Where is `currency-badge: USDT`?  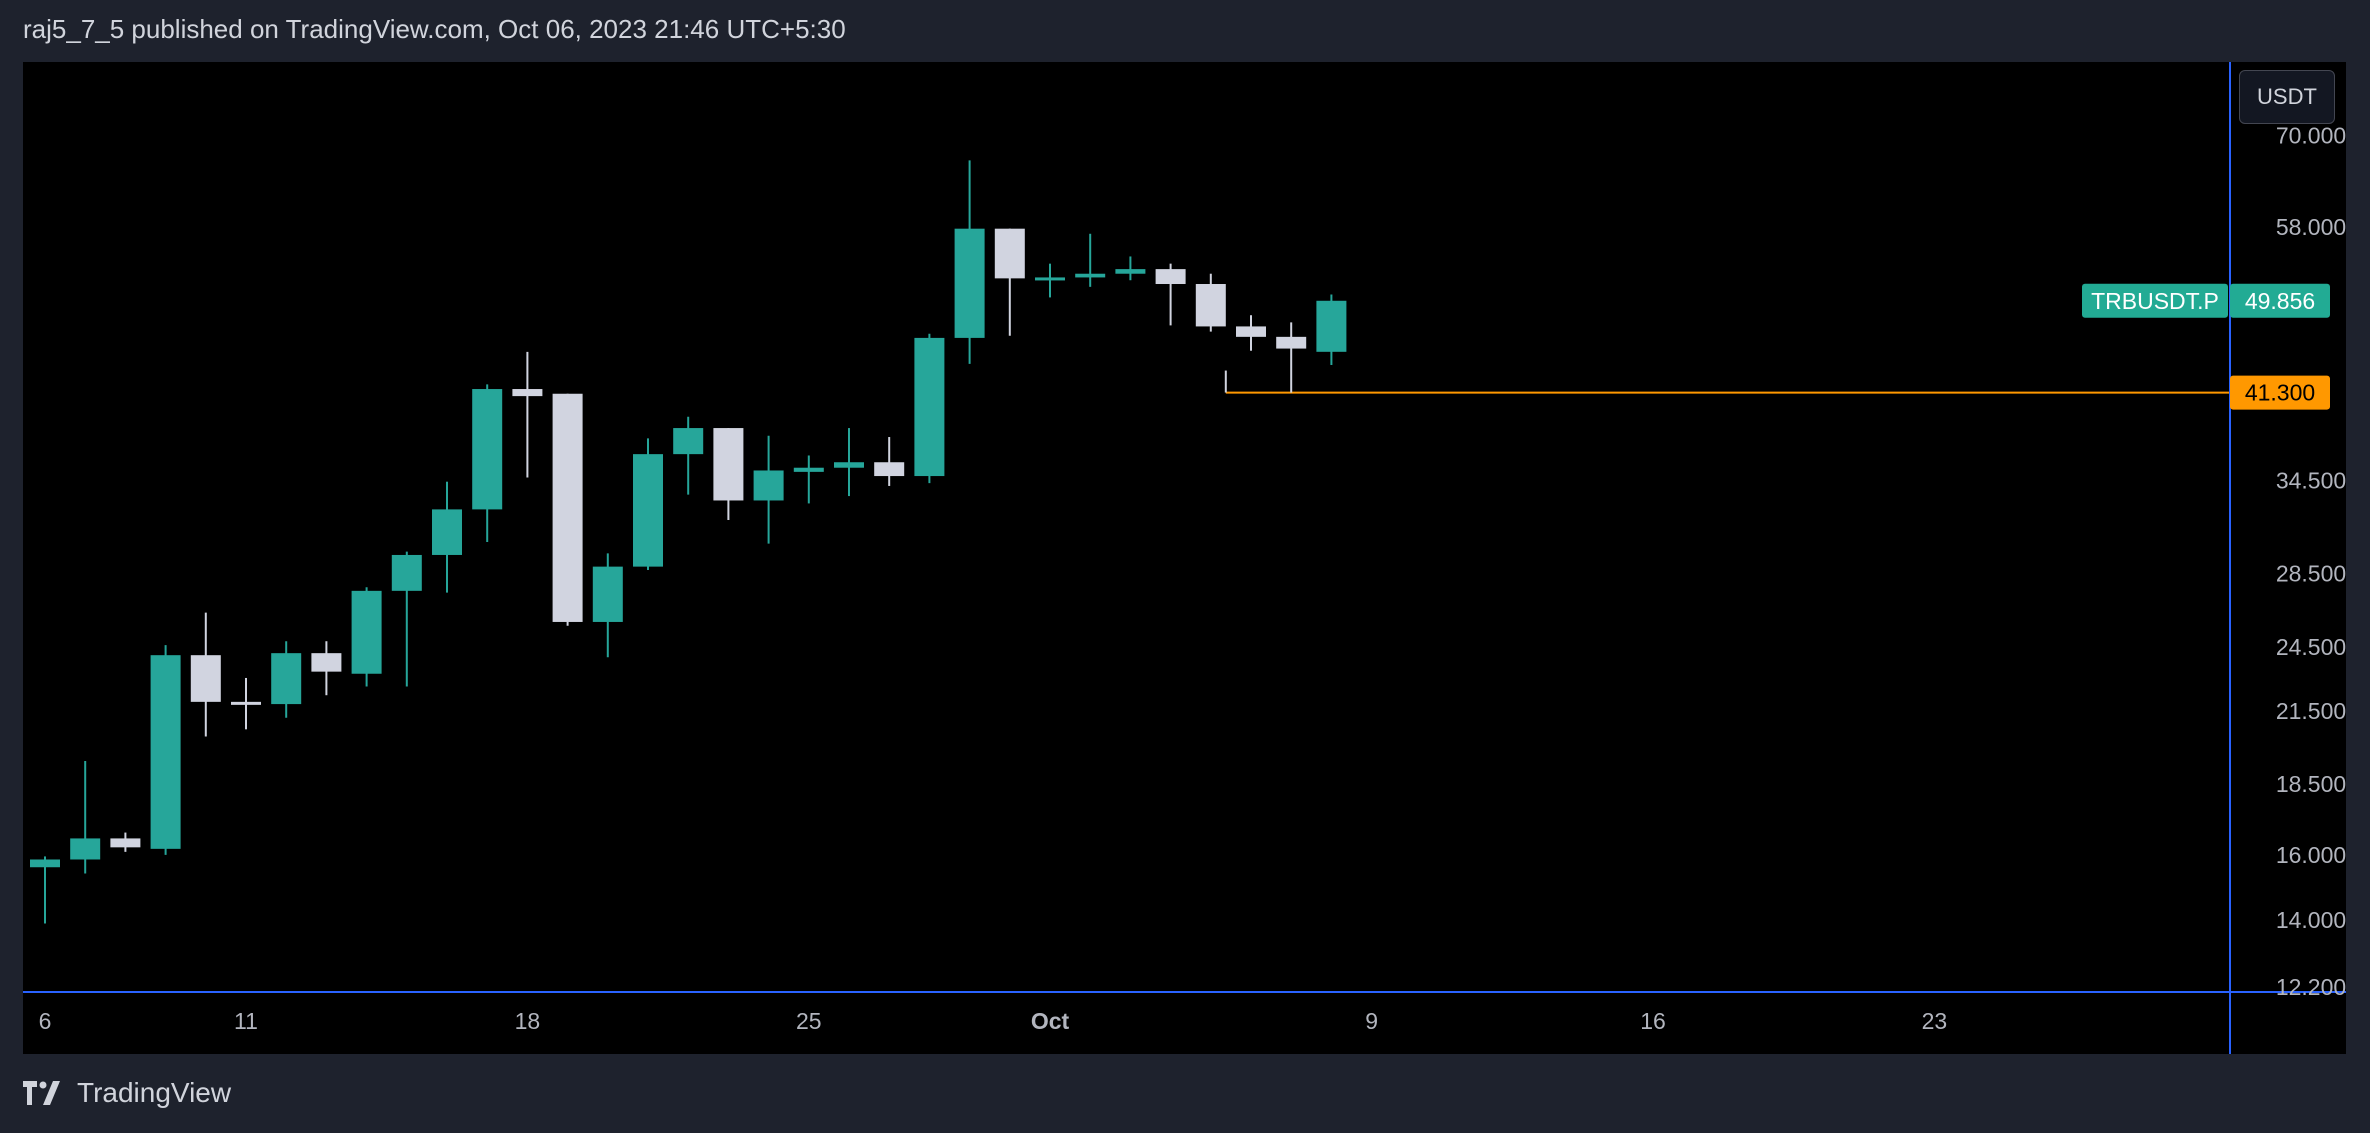 currency-badge: USDT is located at coordinates (2287, 97).